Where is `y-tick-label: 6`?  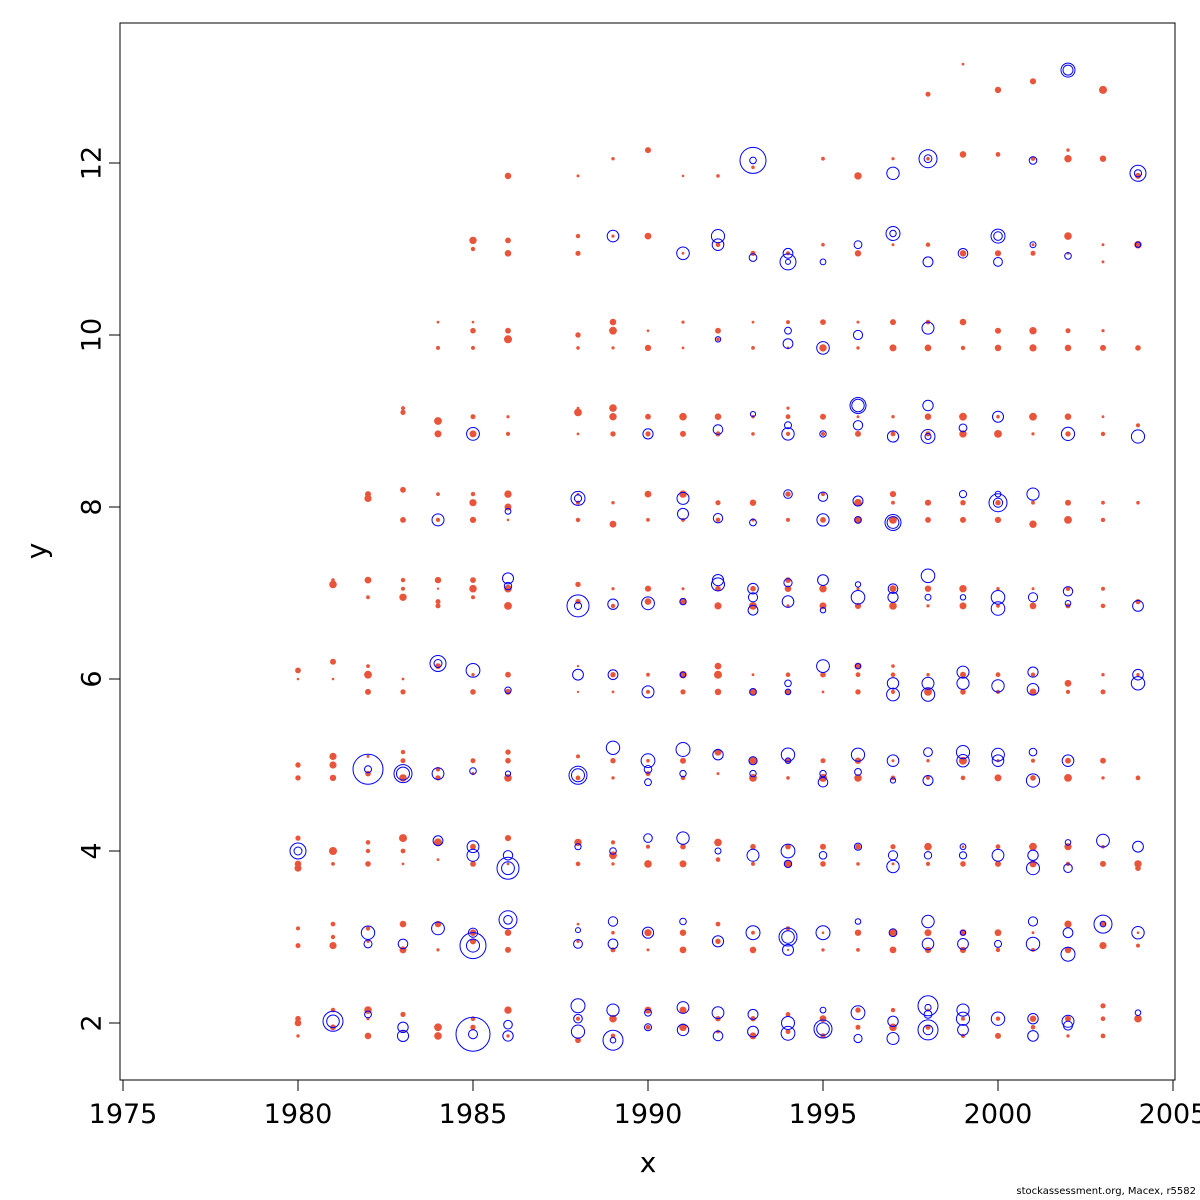
y-tick-label: 6 is located at coordinates (92, 678).